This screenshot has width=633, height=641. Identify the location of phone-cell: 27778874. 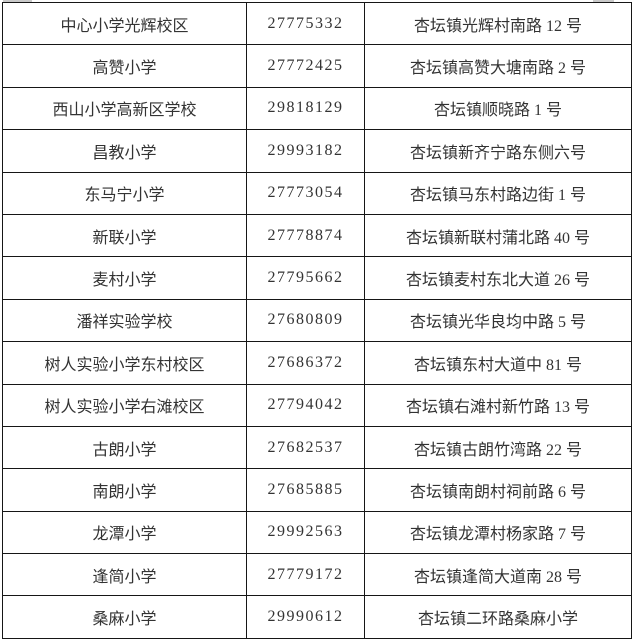
(305, 235).